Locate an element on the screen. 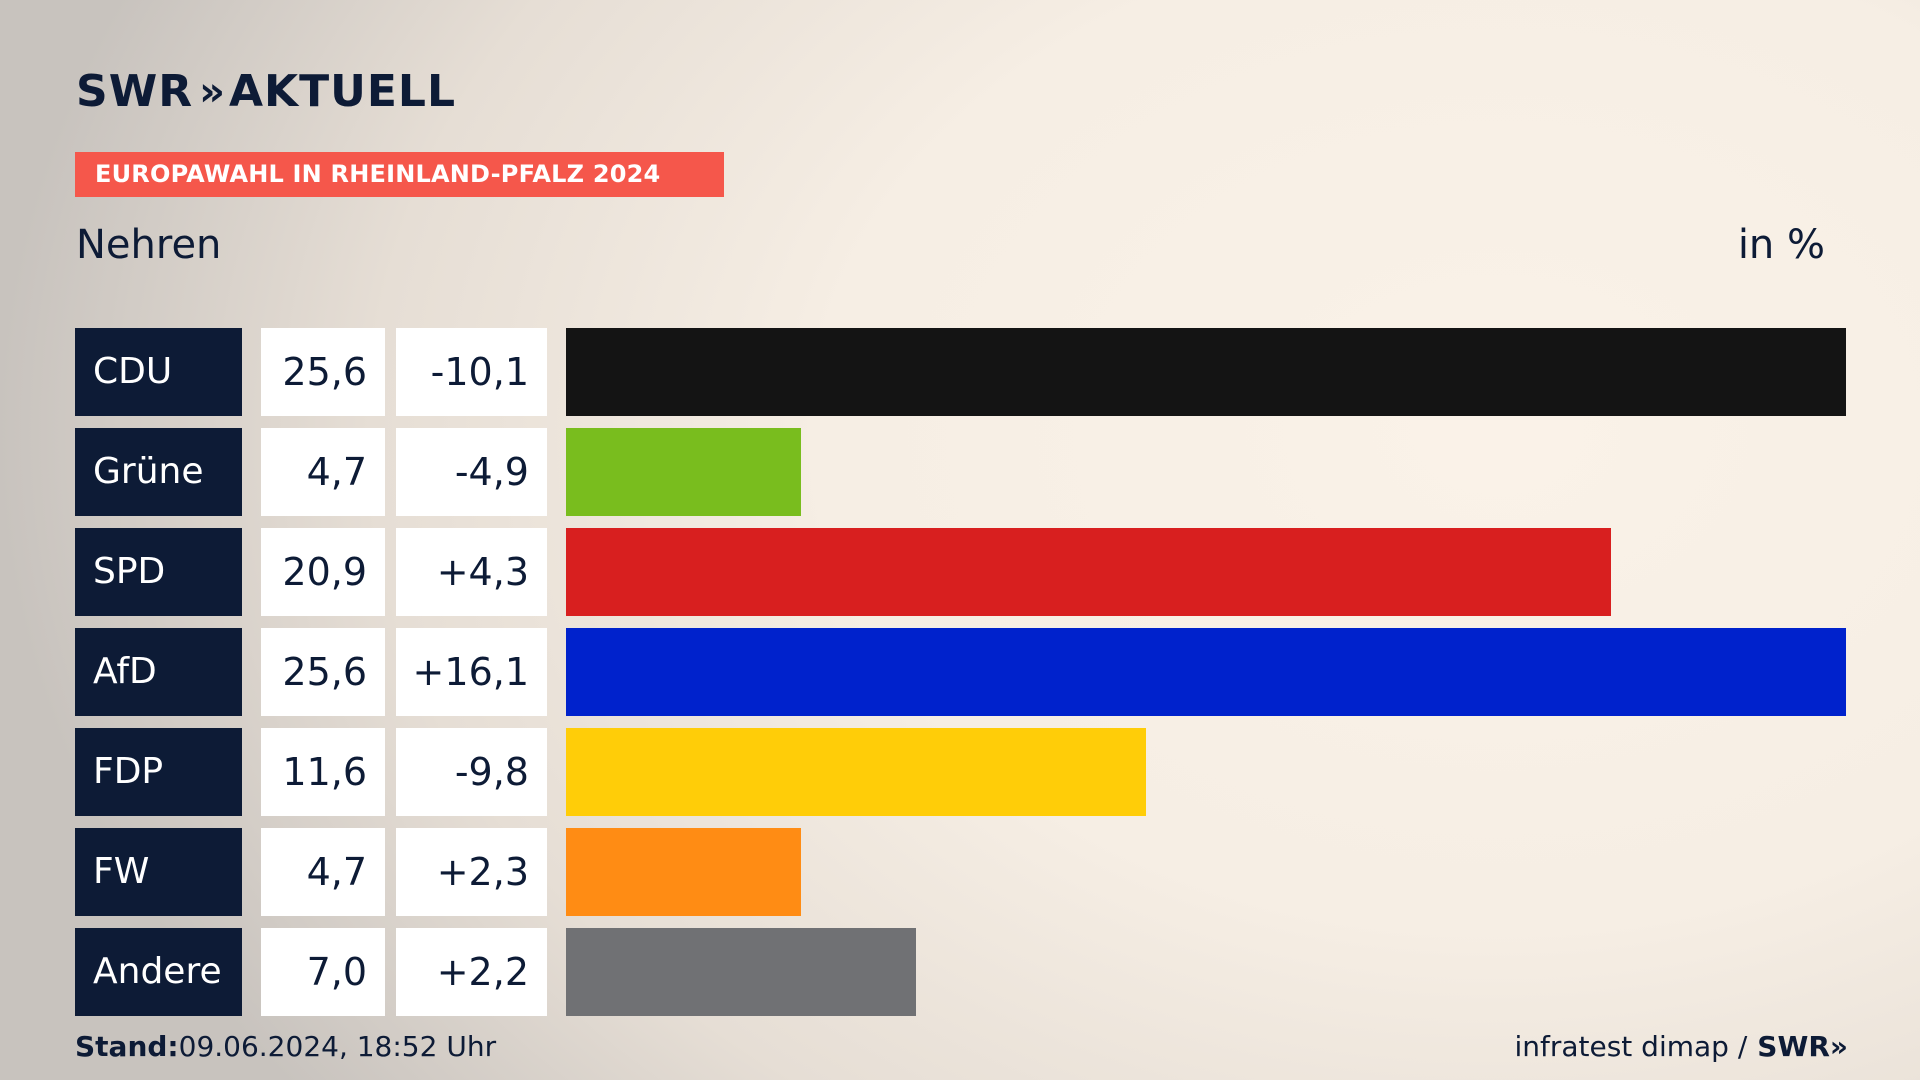 This screenshot has width=1920, height=1080. party-label: FW is located at coordinates (158, 872).